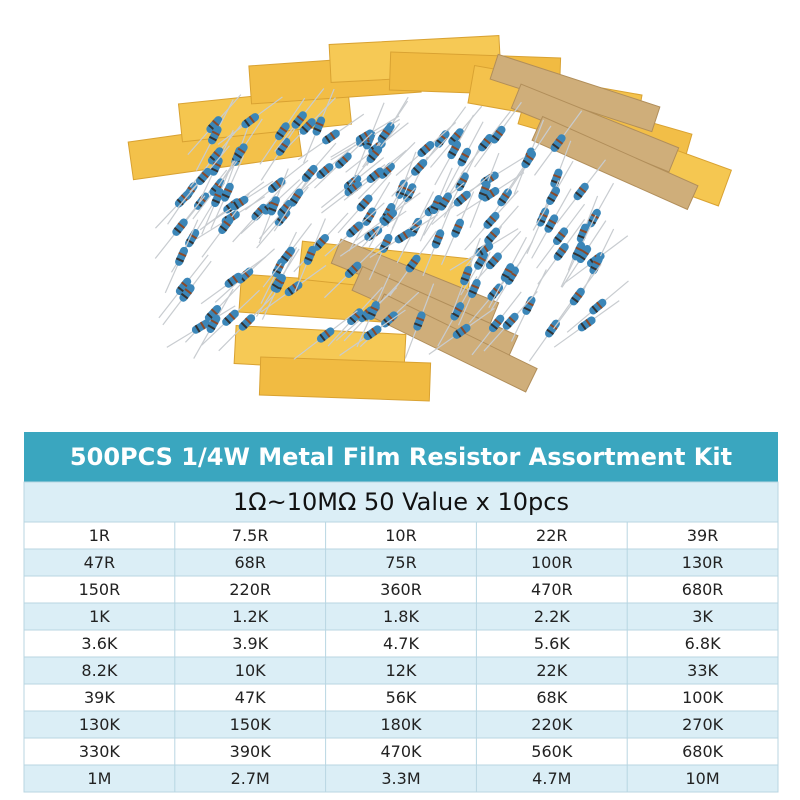 The height and width of the screenshot is (800, 800). I want to click on table-subtitle: 1Ω~10MΩ 50 Value x 10pcs, so click(401, 502).